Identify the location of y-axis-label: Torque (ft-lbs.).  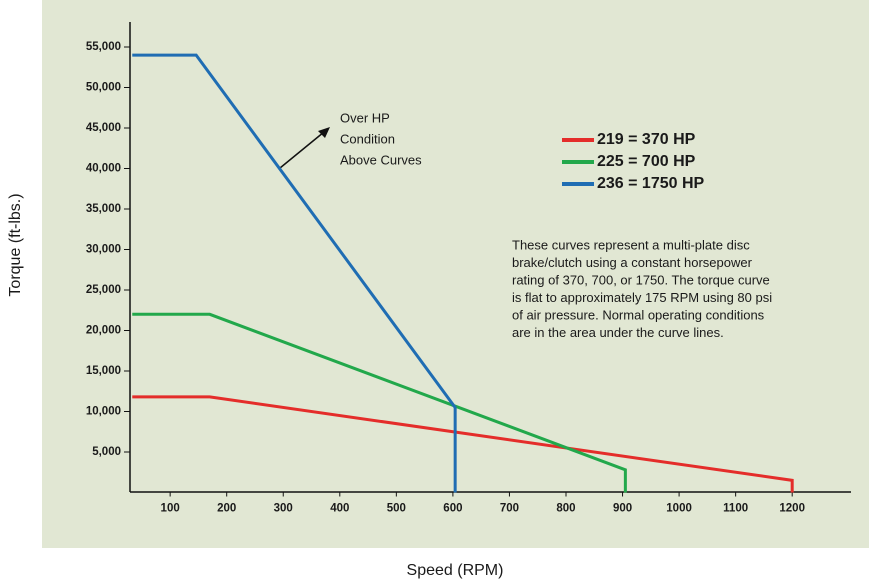
(15, 244).